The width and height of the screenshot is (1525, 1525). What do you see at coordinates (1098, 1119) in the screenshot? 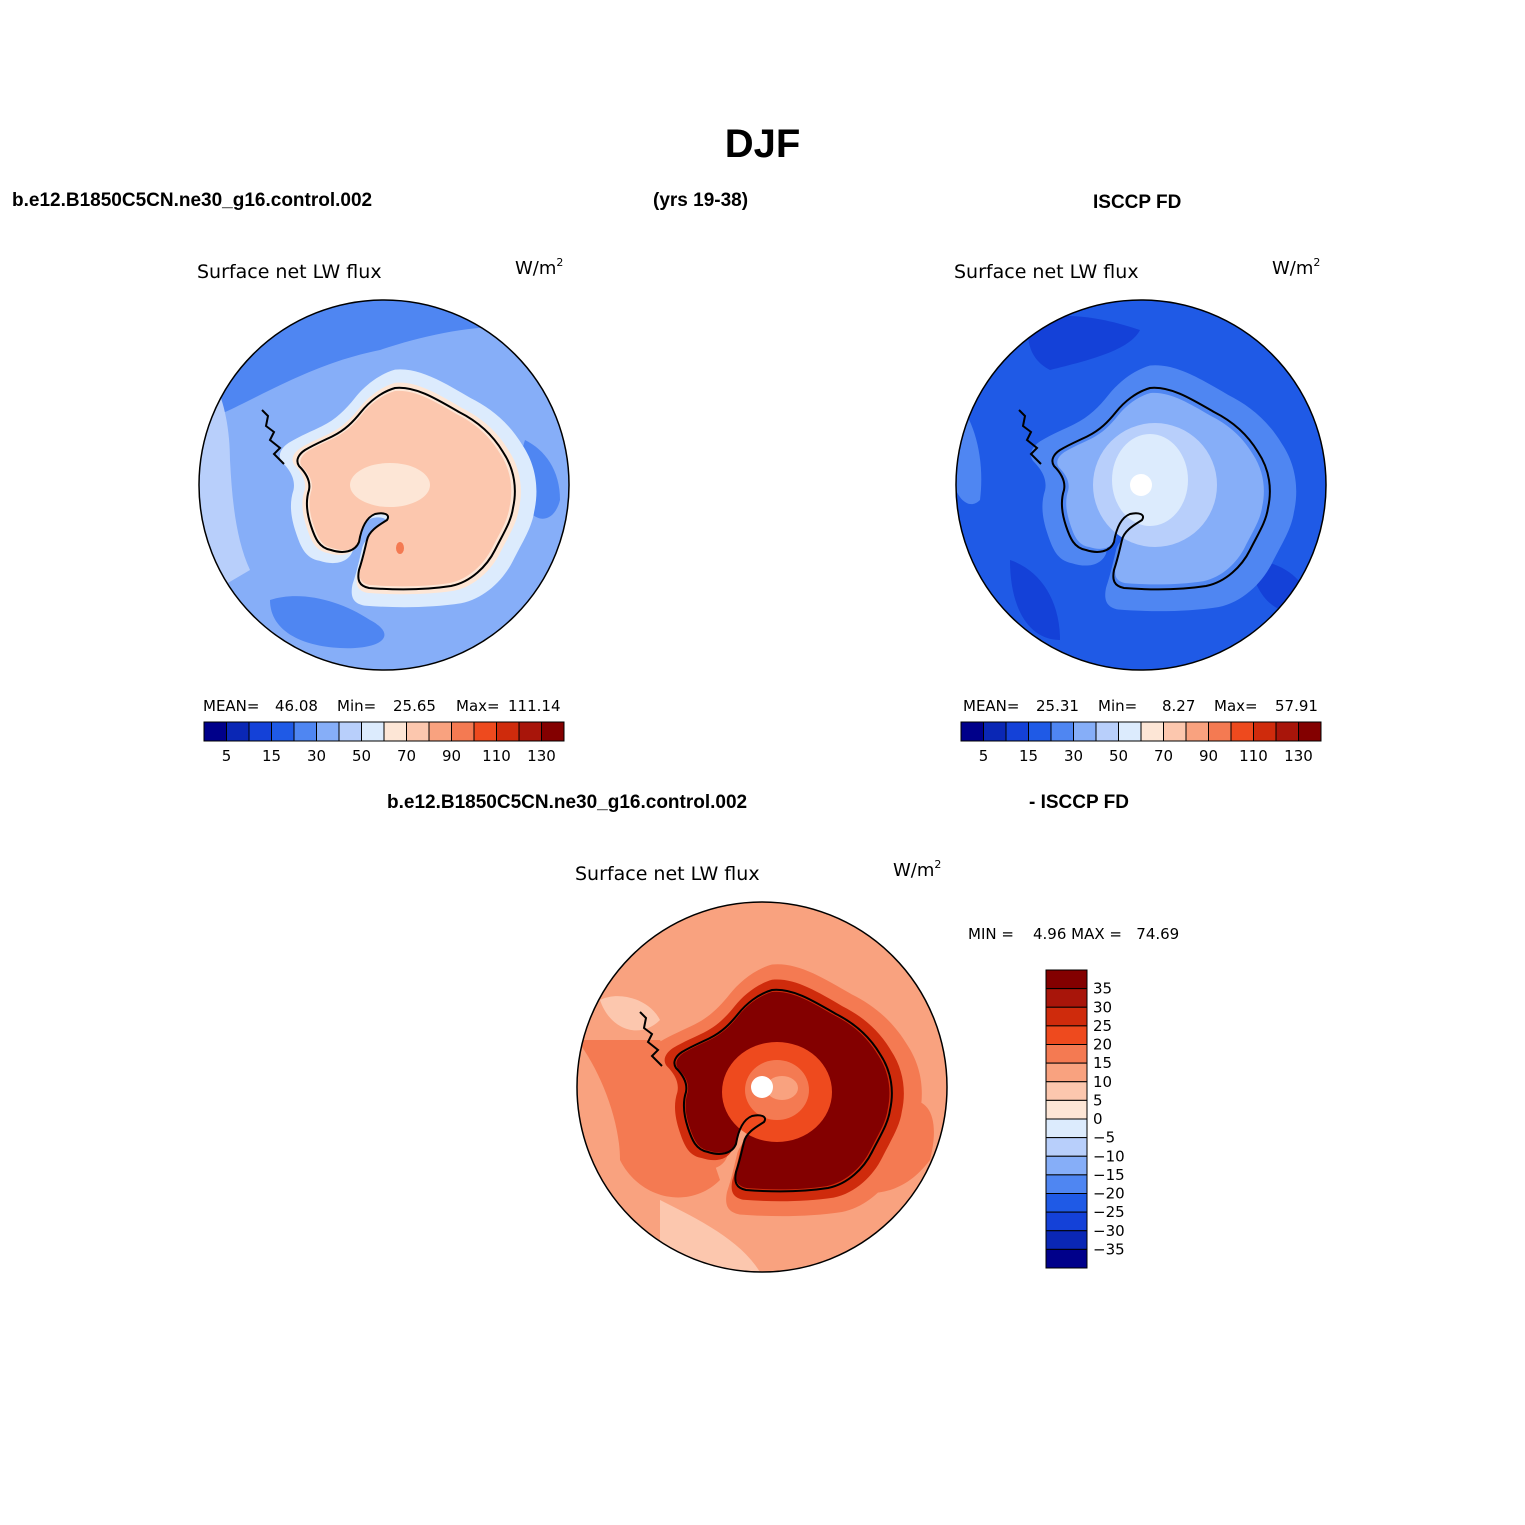
I see `colorbar-tick-label: 0` at bounding box center [1098, 1119].